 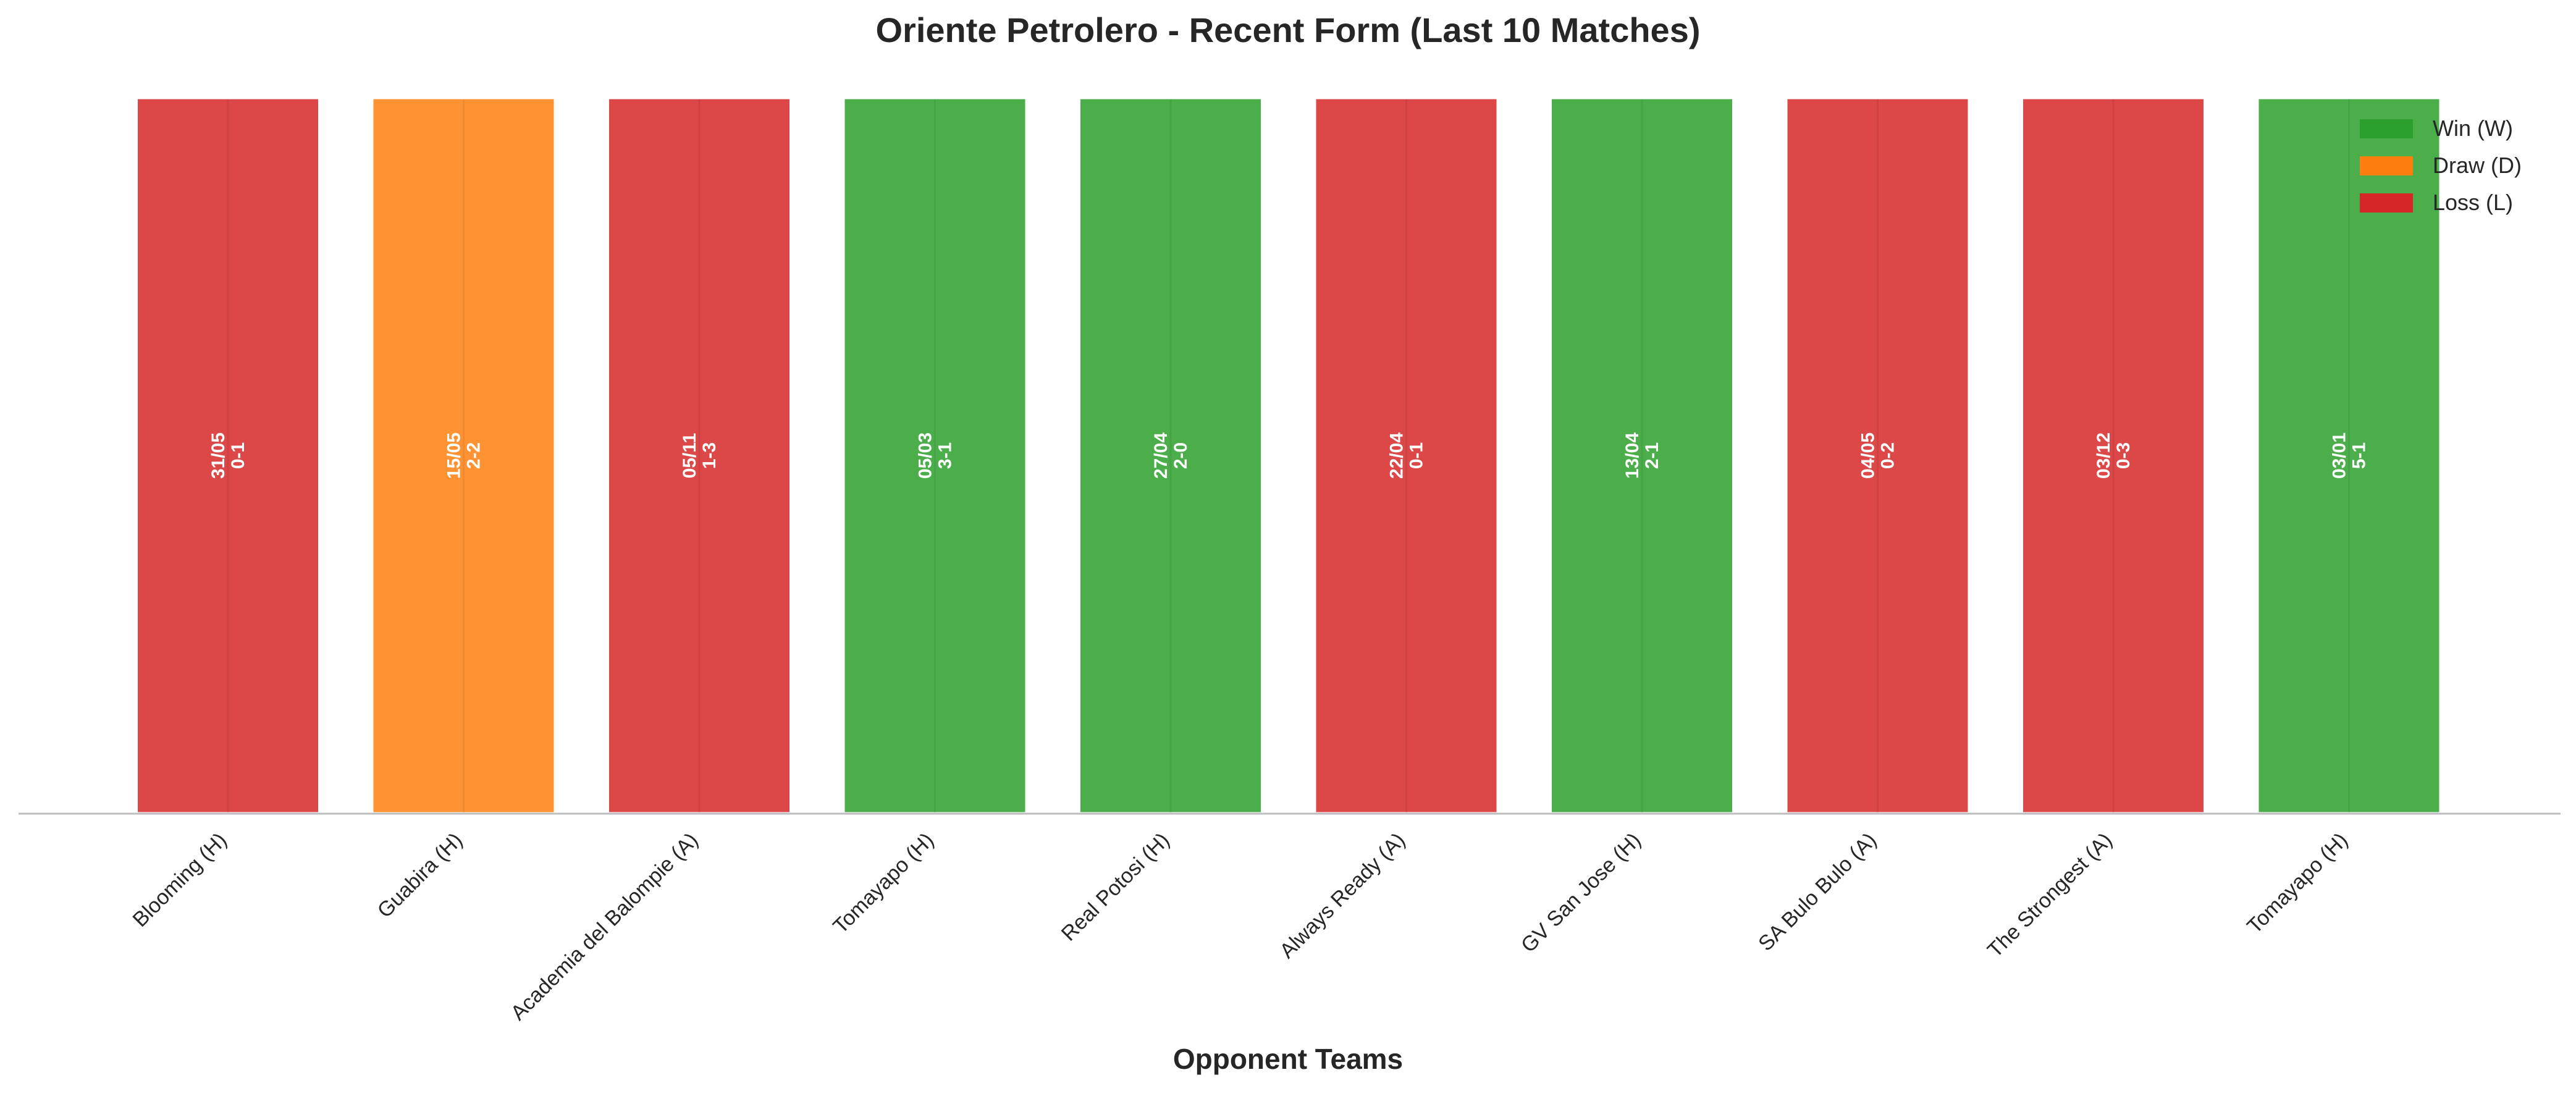 I want to click on x-tick-label: Academia del Balompie (A), so click(x=604, y=926).